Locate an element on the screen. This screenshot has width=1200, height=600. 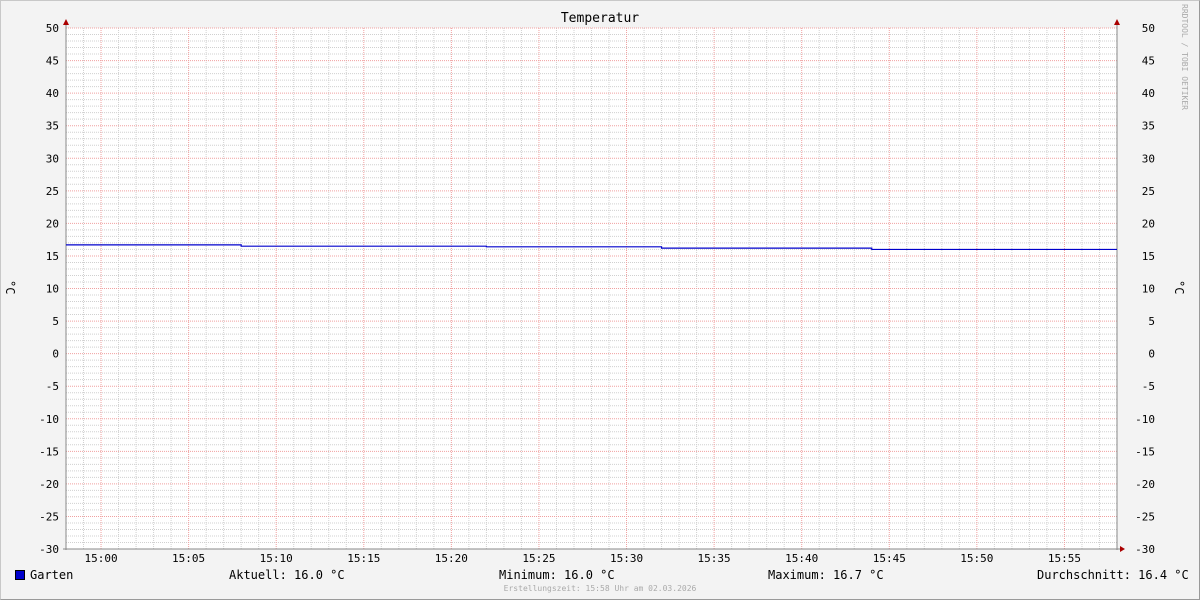
y-tick-label-right: 5 is located at coordinates (1151, 321).